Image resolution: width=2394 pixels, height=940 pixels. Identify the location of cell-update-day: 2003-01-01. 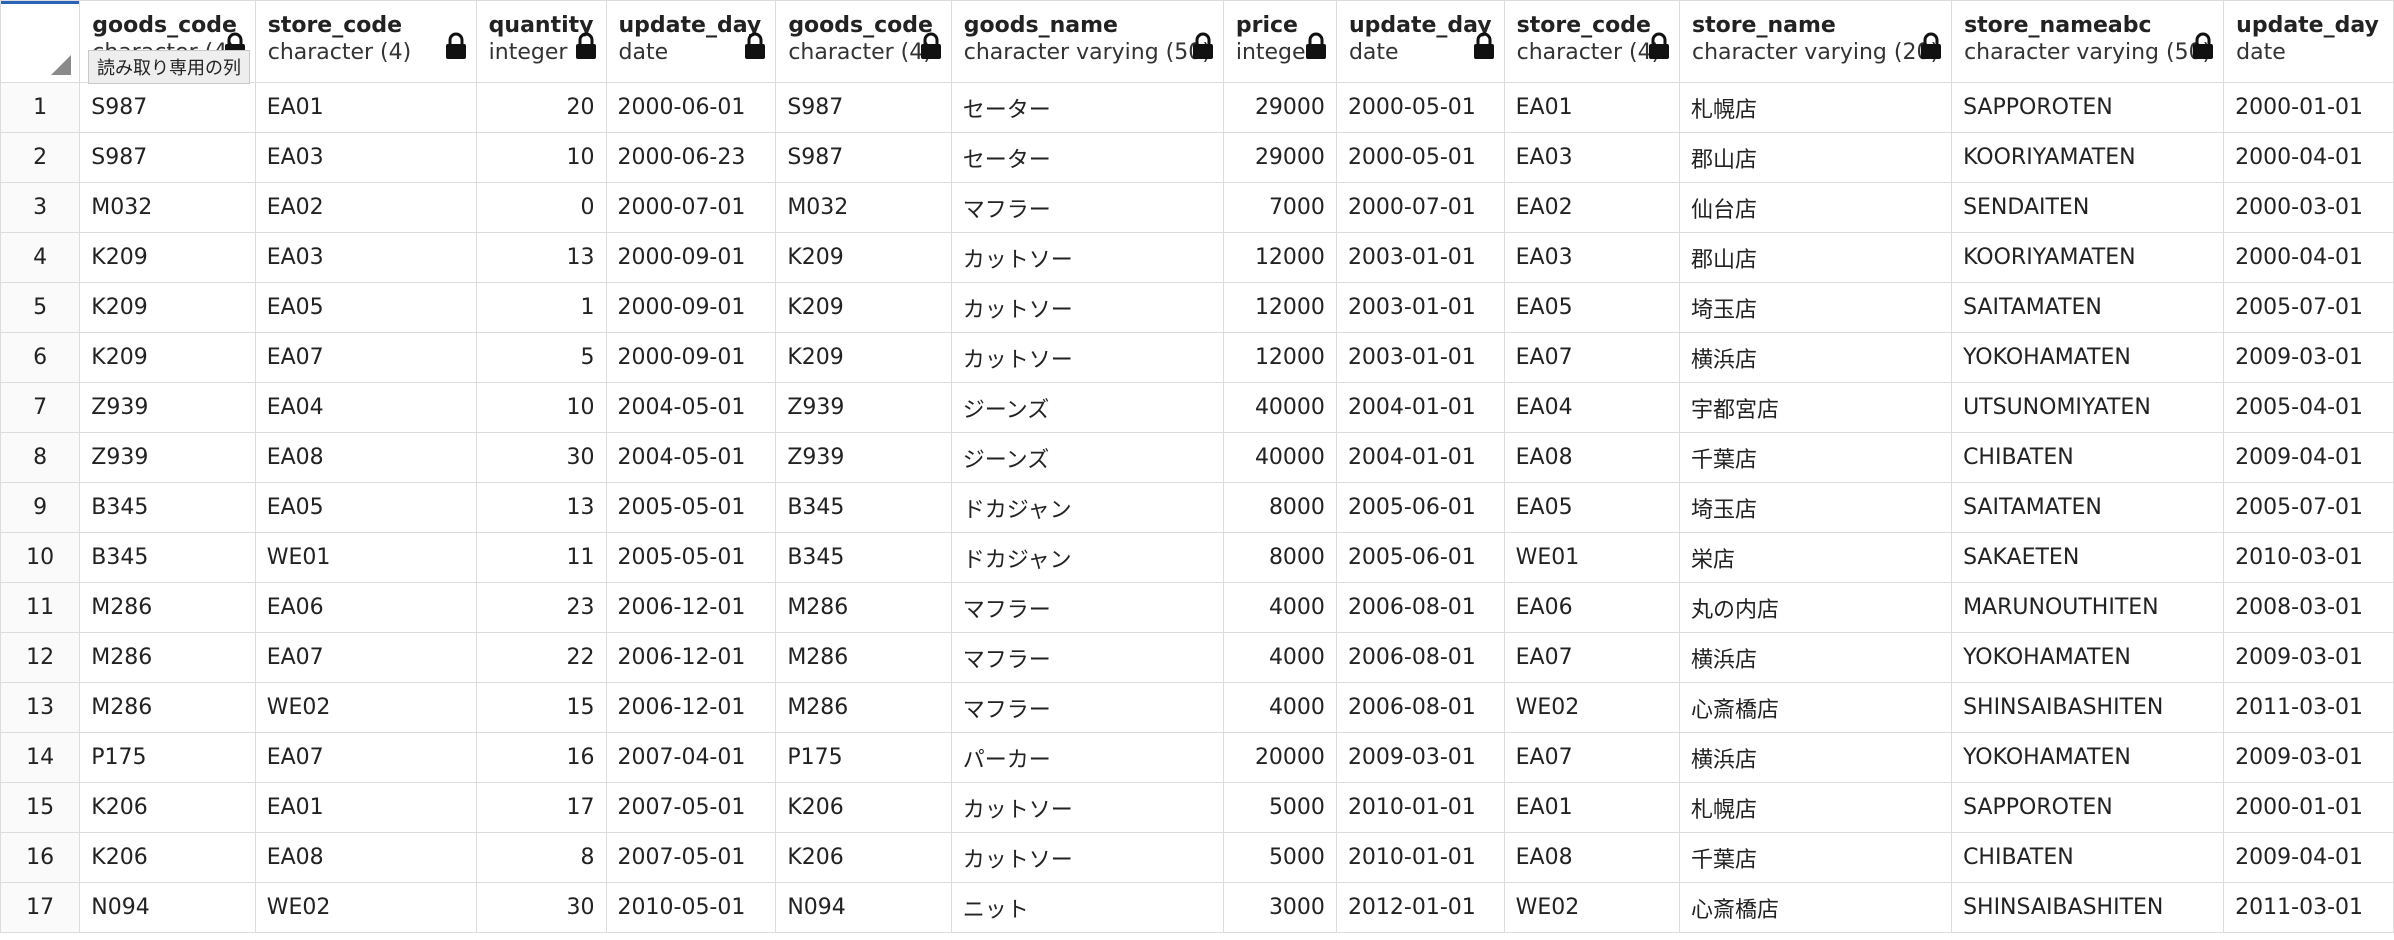
(1420, 257).